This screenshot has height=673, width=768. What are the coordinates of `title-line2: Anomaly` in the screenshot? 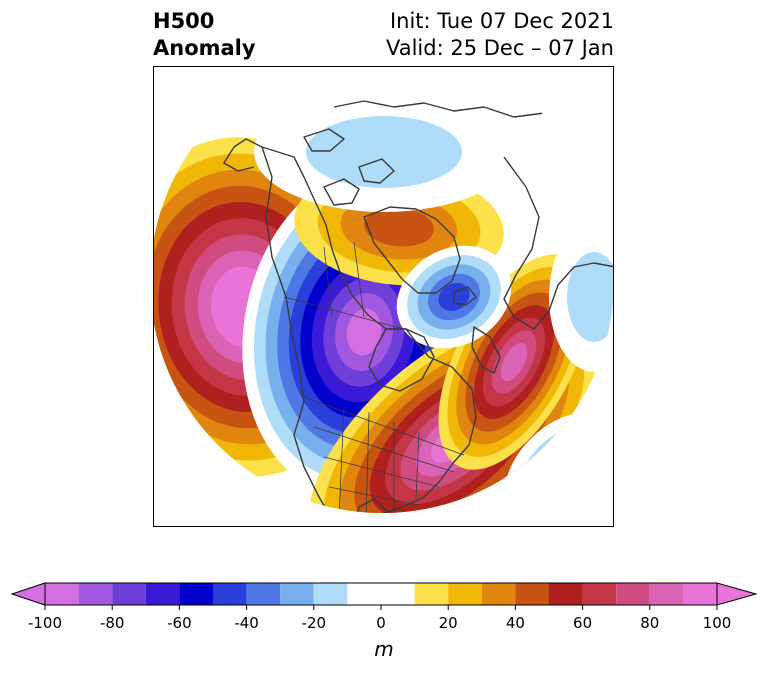 It's located at (204, 48).